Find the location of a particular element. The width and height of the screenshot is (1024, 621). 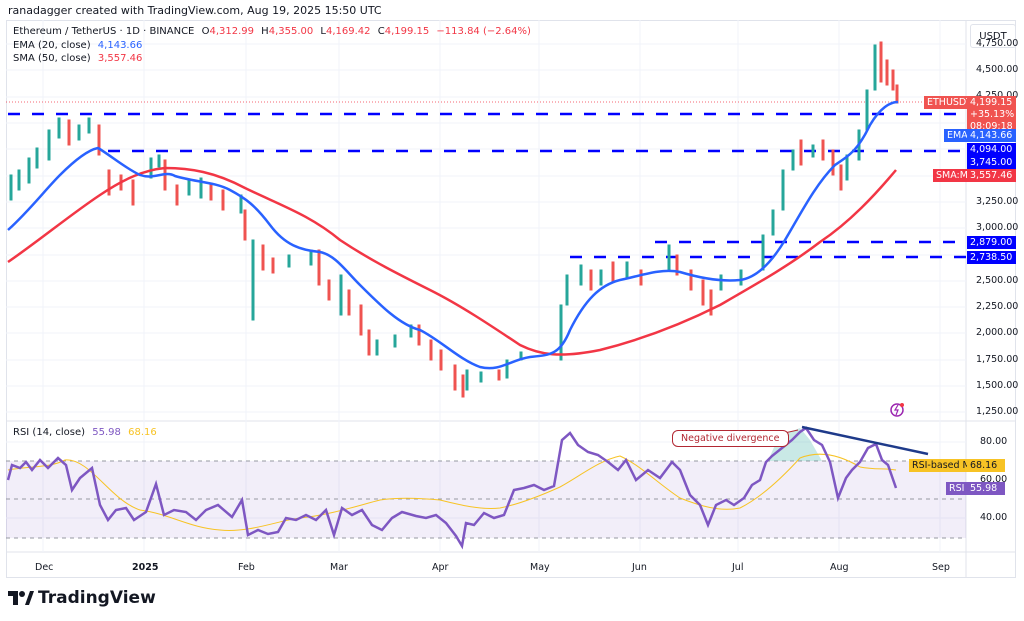

rsi-tick: 60.00 is located at coordinates (994, 479).